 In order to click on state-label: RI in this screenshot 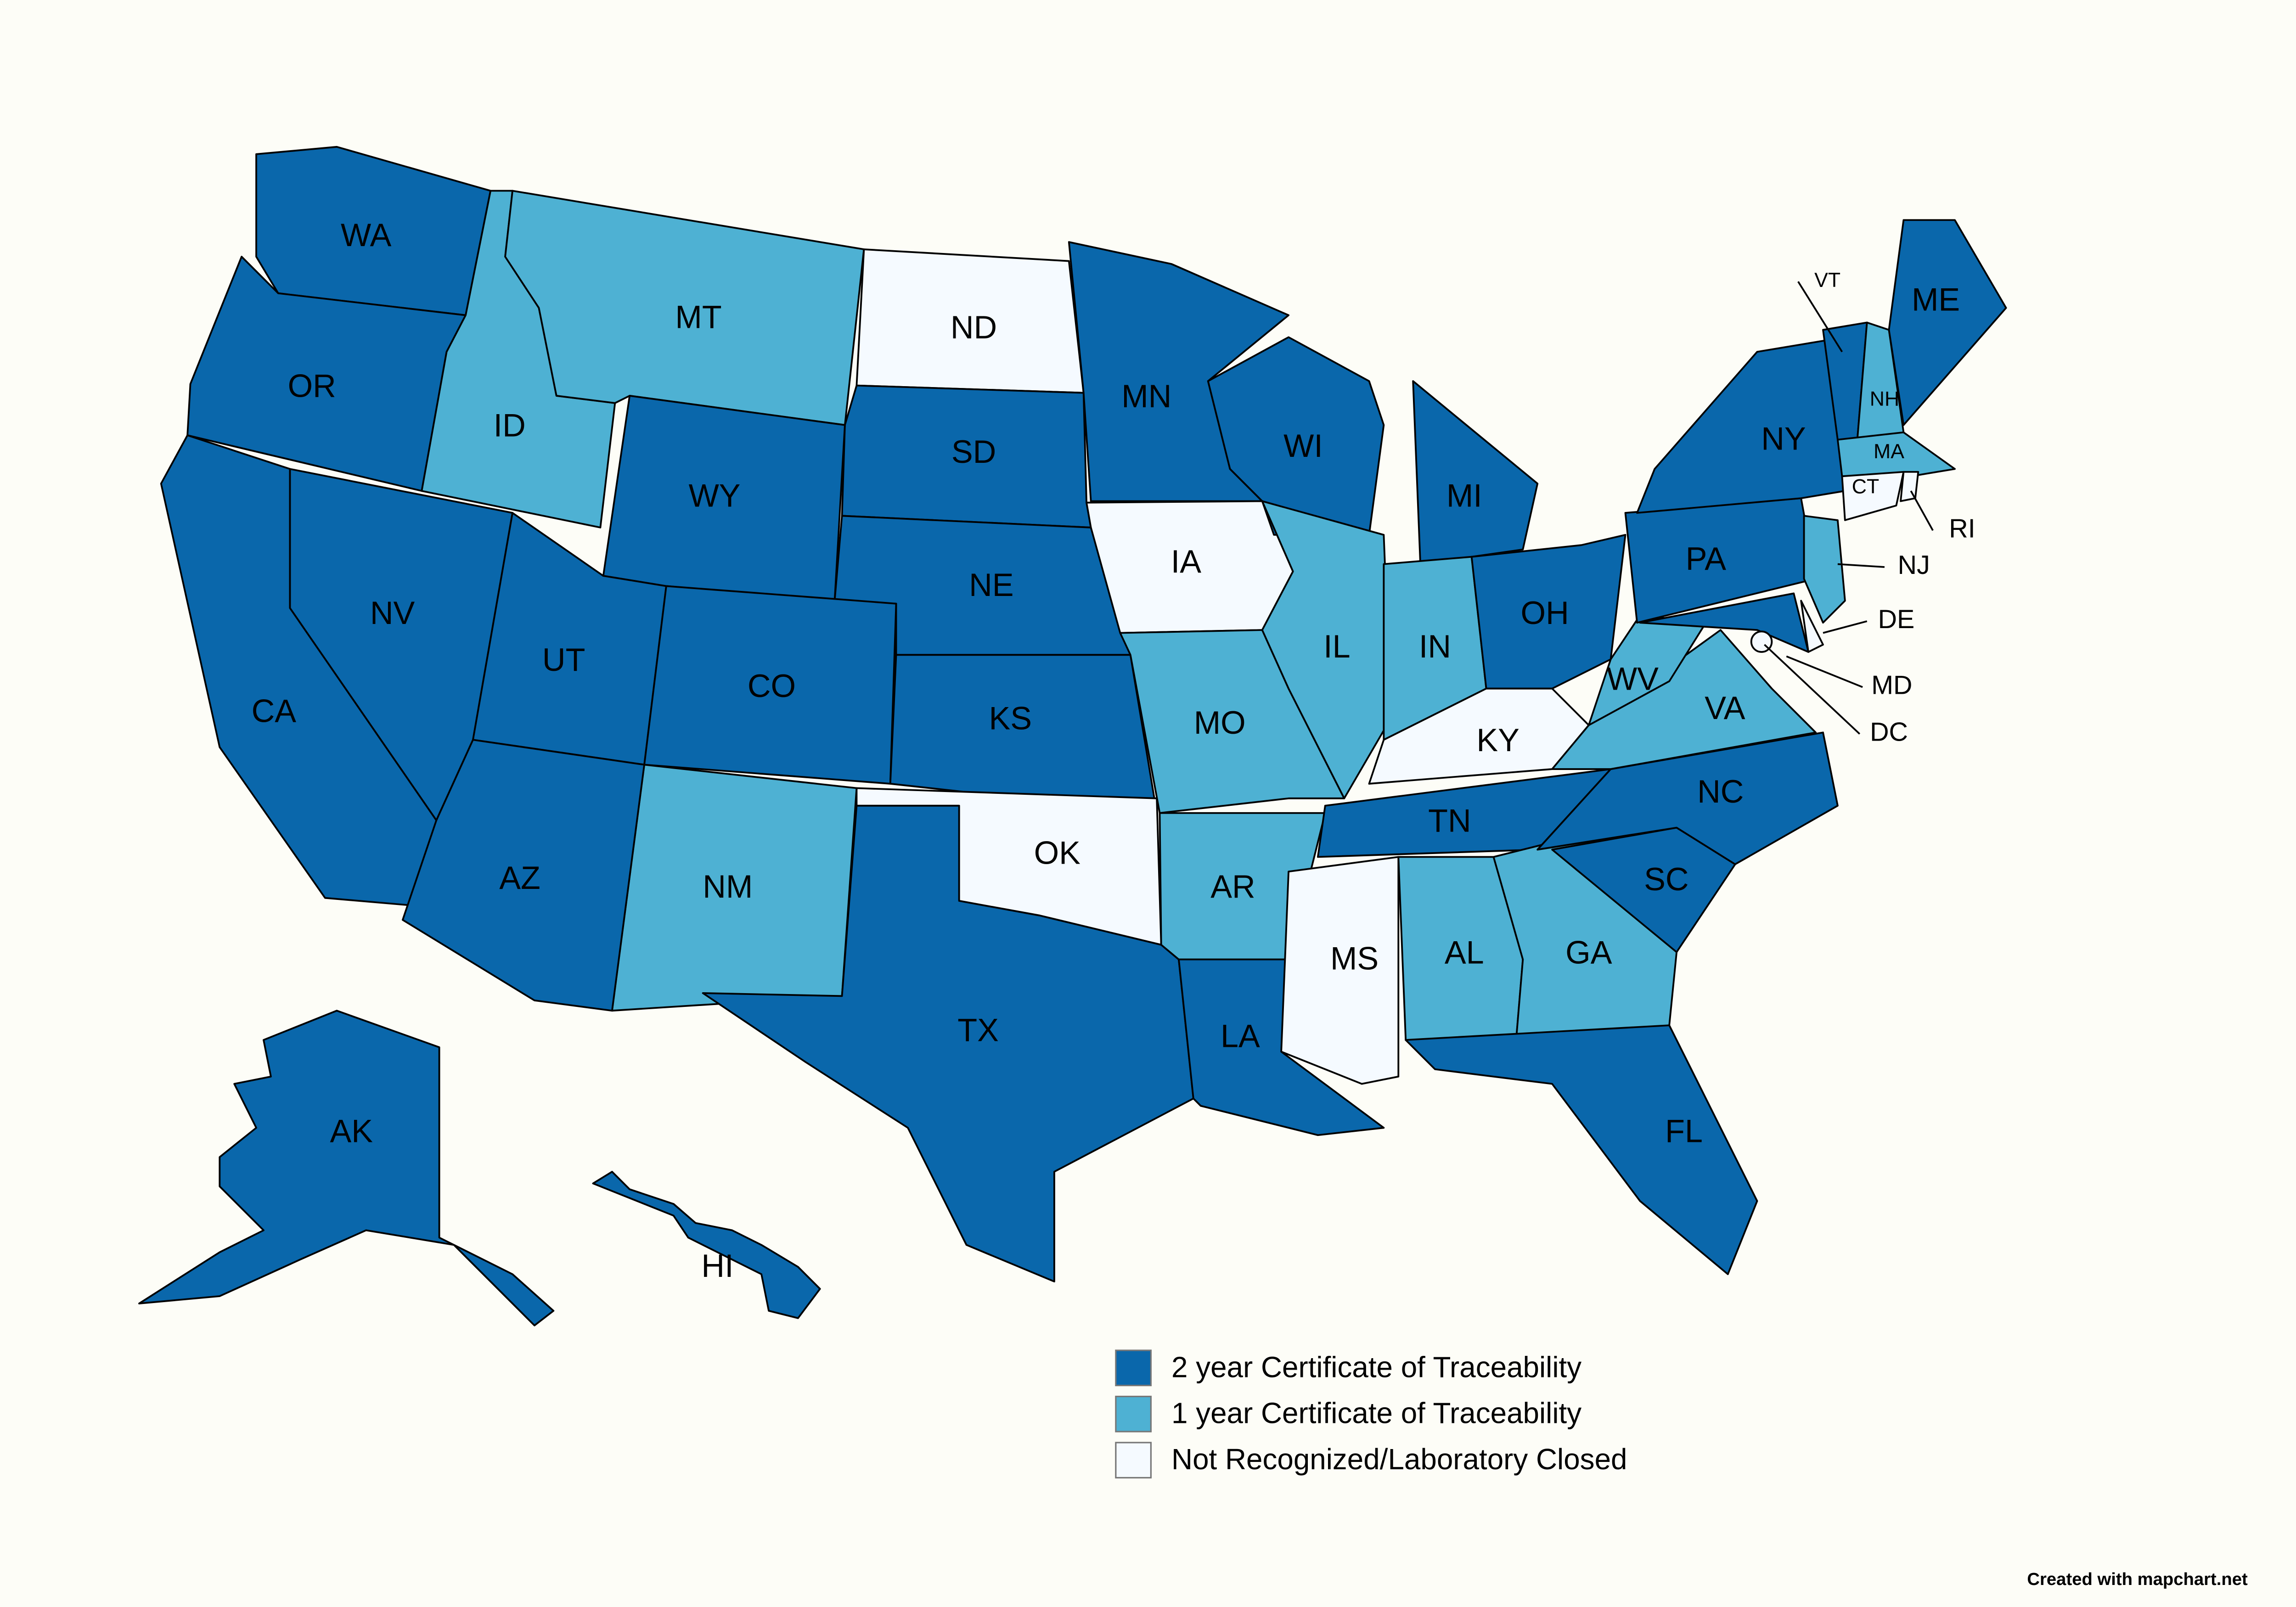, I will do `click(1962, 528)`.